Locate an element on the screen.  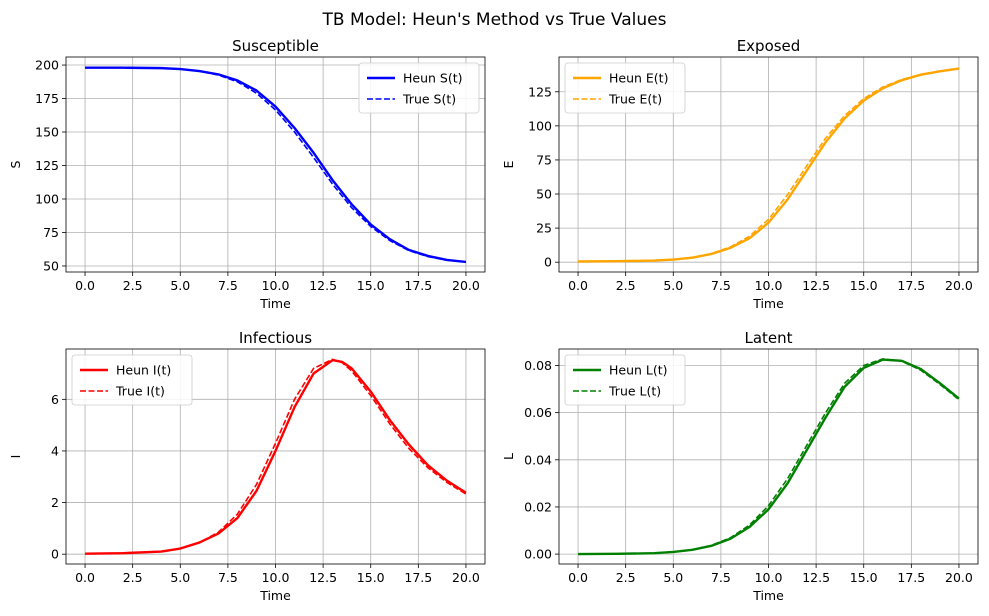
susceptible-title: Susceptible is located at coordinates (275, 46).